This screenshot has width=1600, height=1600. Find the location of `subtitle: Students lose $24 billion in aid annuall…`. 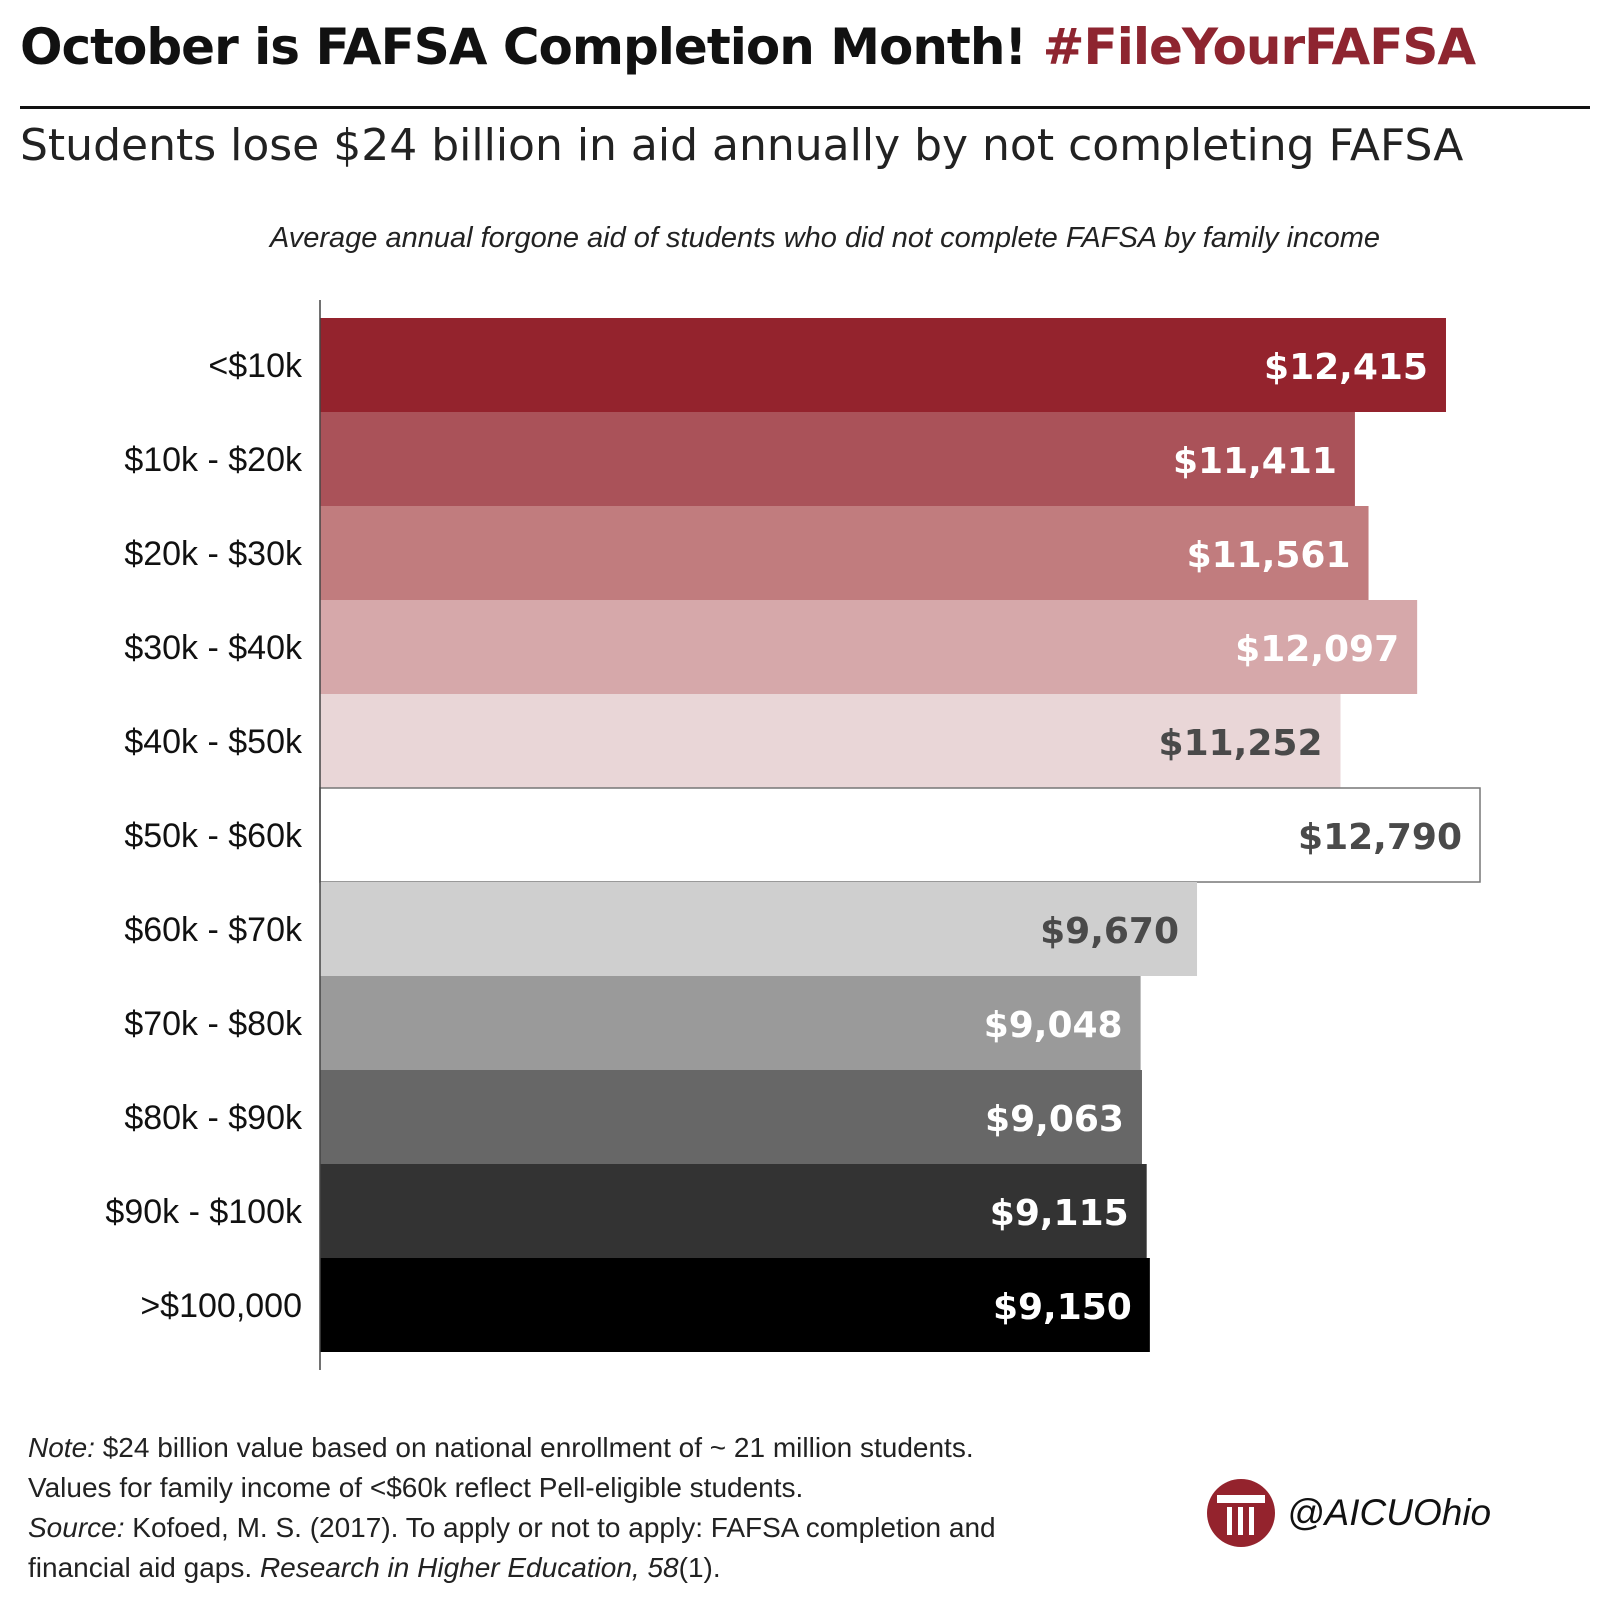

subtitle: Students lose $24 billion in aid annuall… is located at coordinates (742, 145).